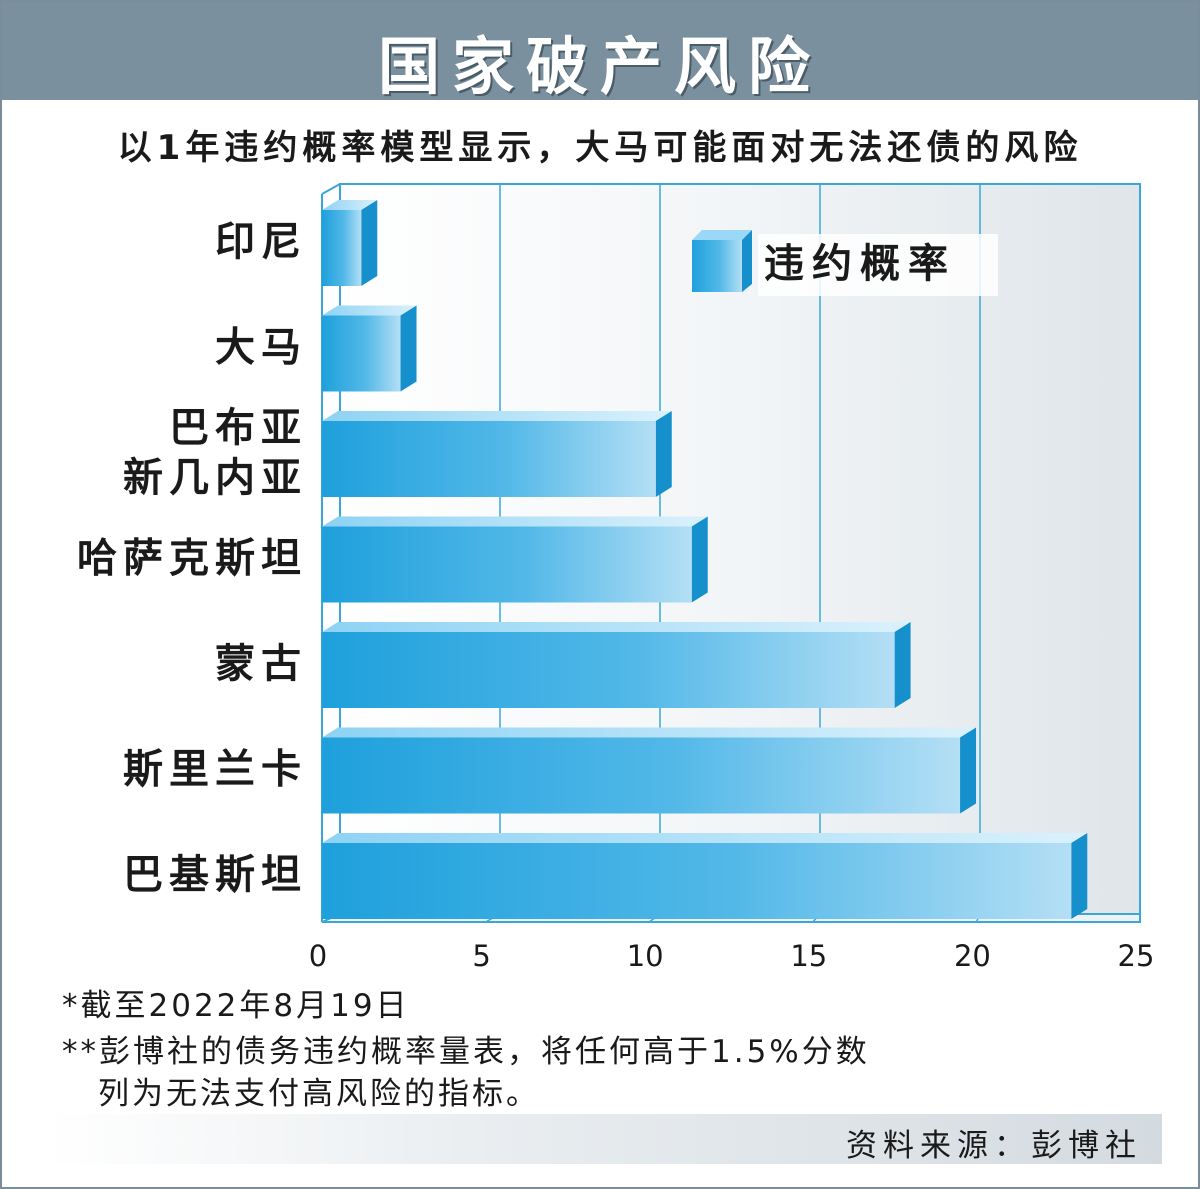 The height and width of the screenshot is (1189, 1200). Describe the element at coordinates (215, 478) in the screenshot. I see `category-label: 新几内亚` at that location.